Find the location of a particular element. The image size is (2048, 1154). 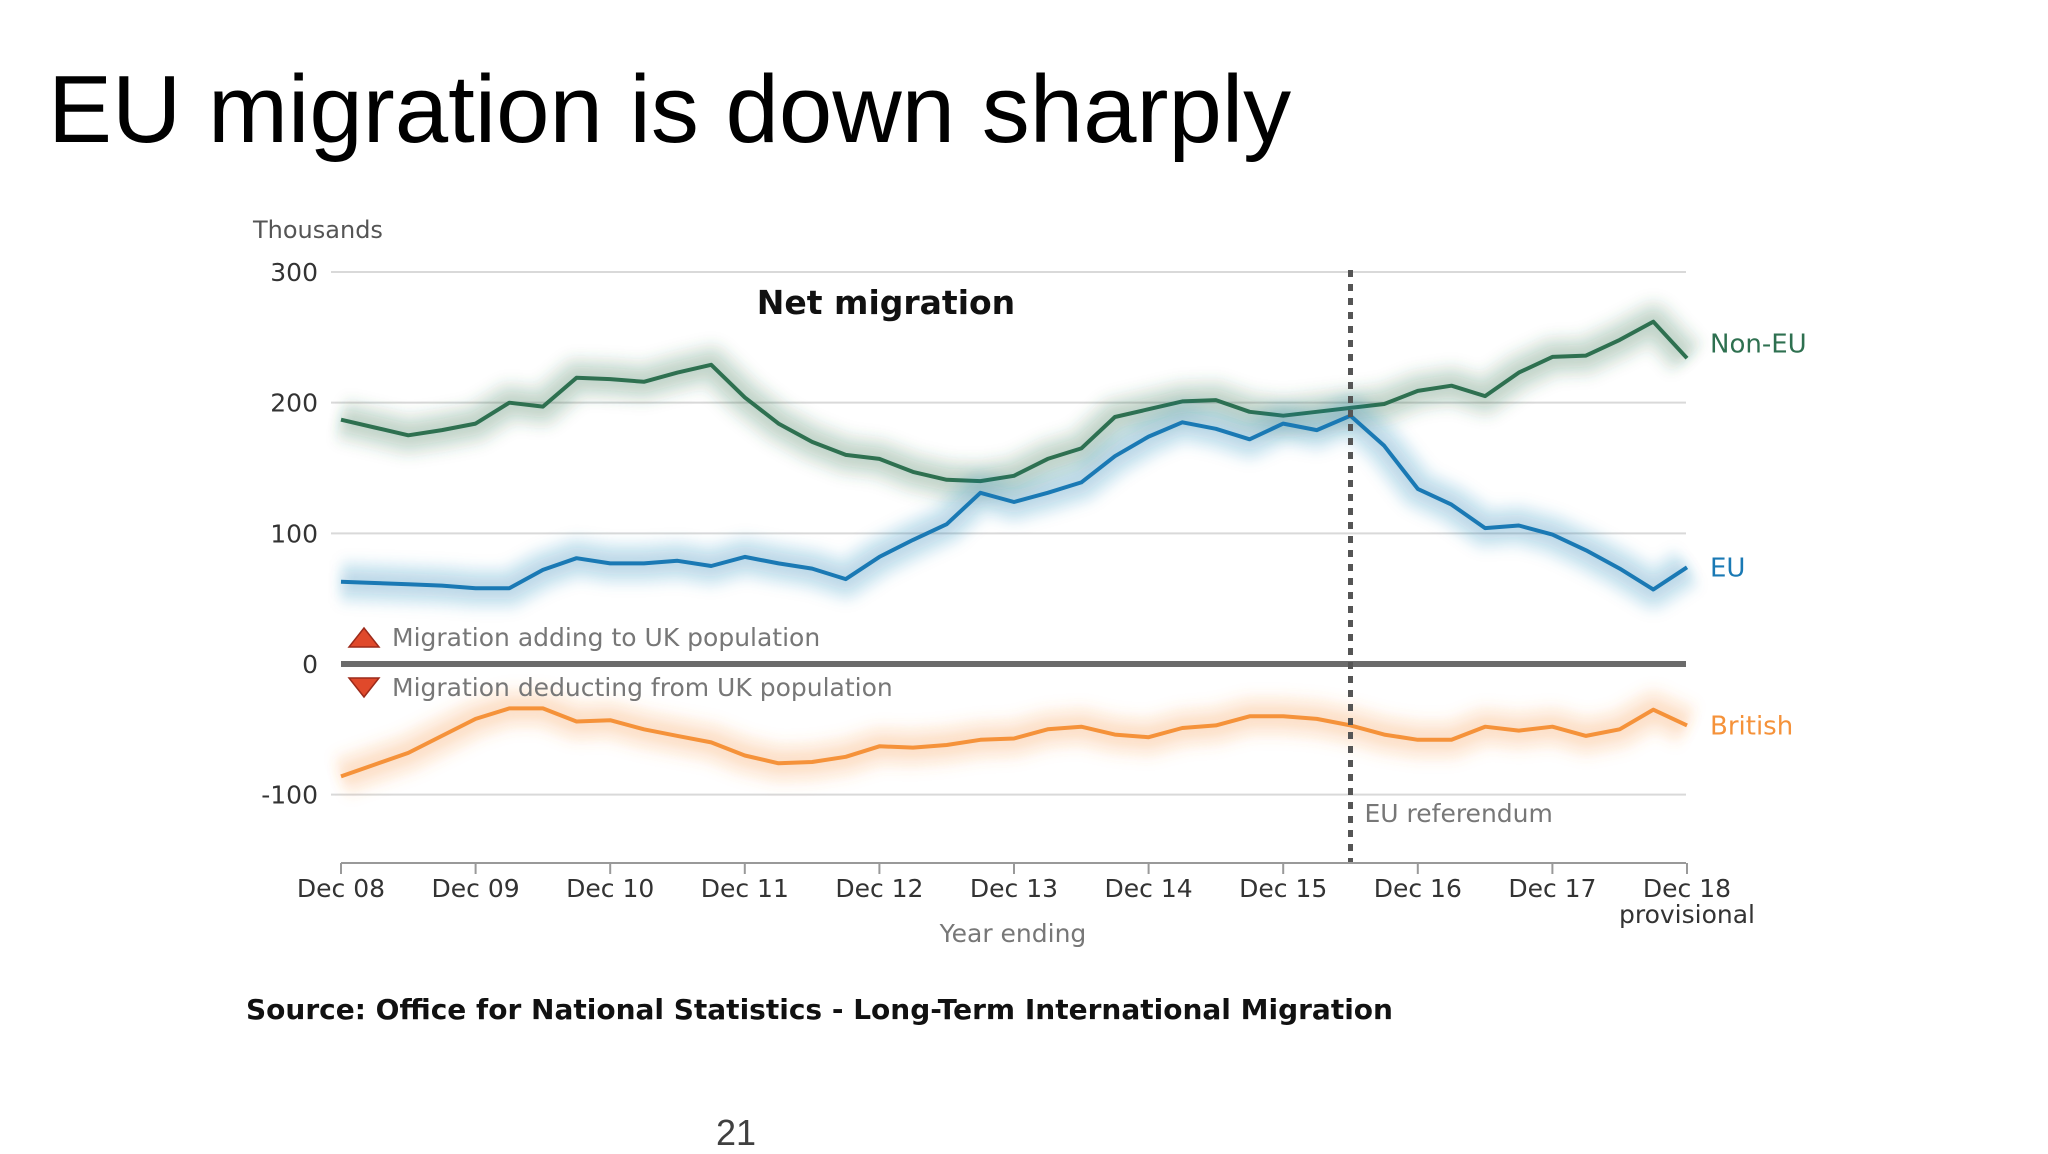

referendum-label: EU referendum is located at coordinates (1459, 813).